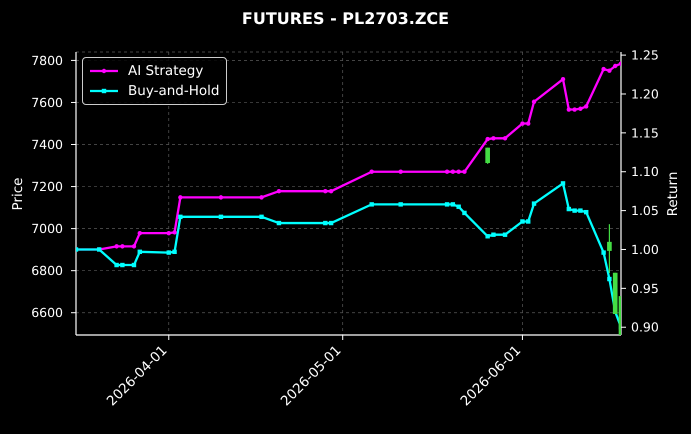  What do you see at coordinates (166, 71) in the screenshot?
I see `legend-label: AI Strategy` at bounding box center [166, 71].